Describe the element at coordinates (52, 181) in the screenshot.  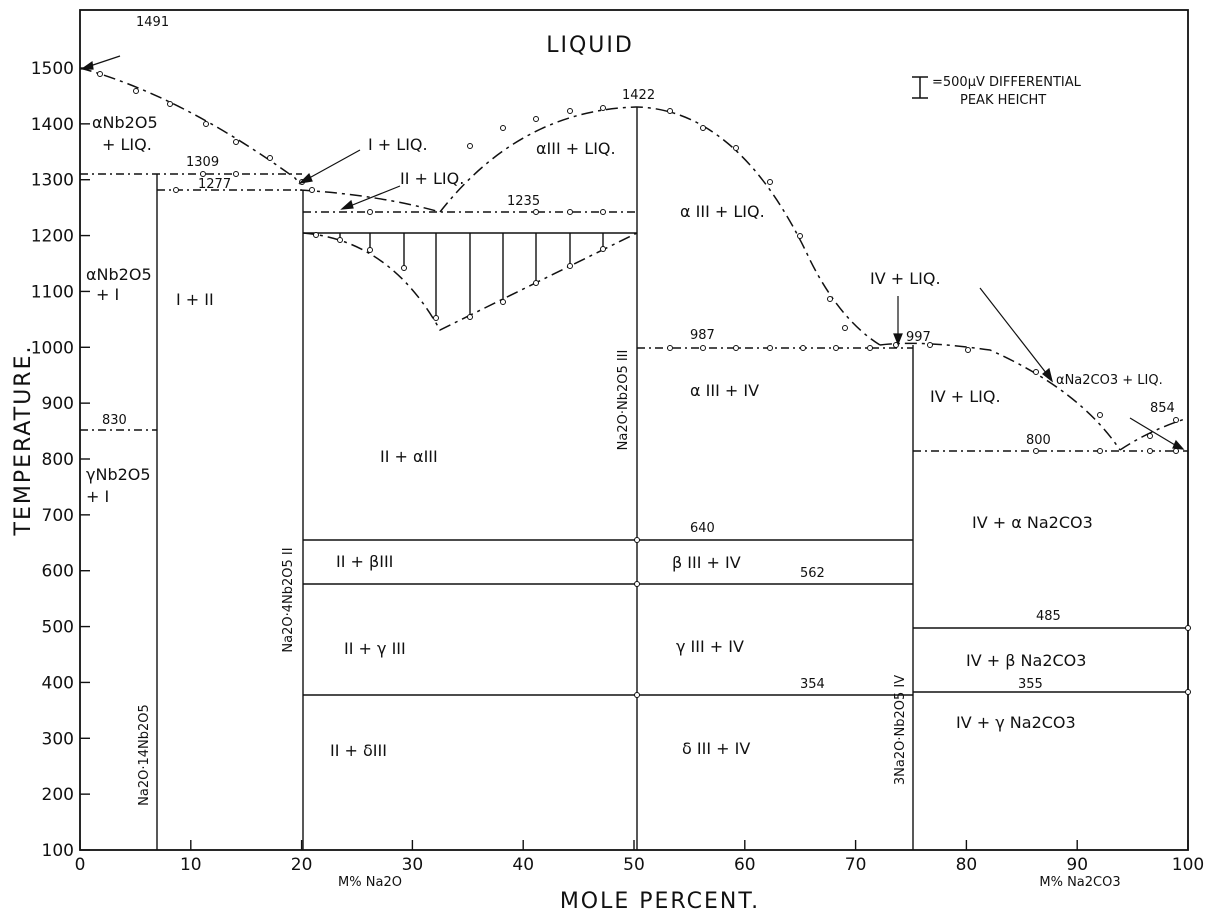
I see `y-tick-label: 1300` at that location.